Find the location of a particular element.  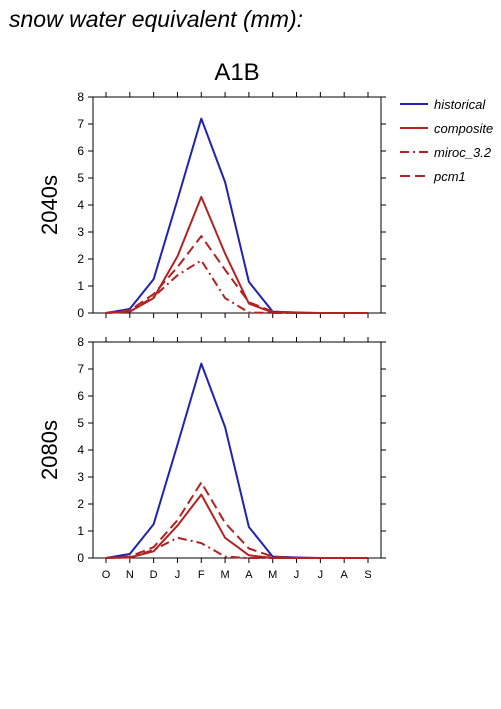

x-tick-label: N is located at coordinates (130, 575).